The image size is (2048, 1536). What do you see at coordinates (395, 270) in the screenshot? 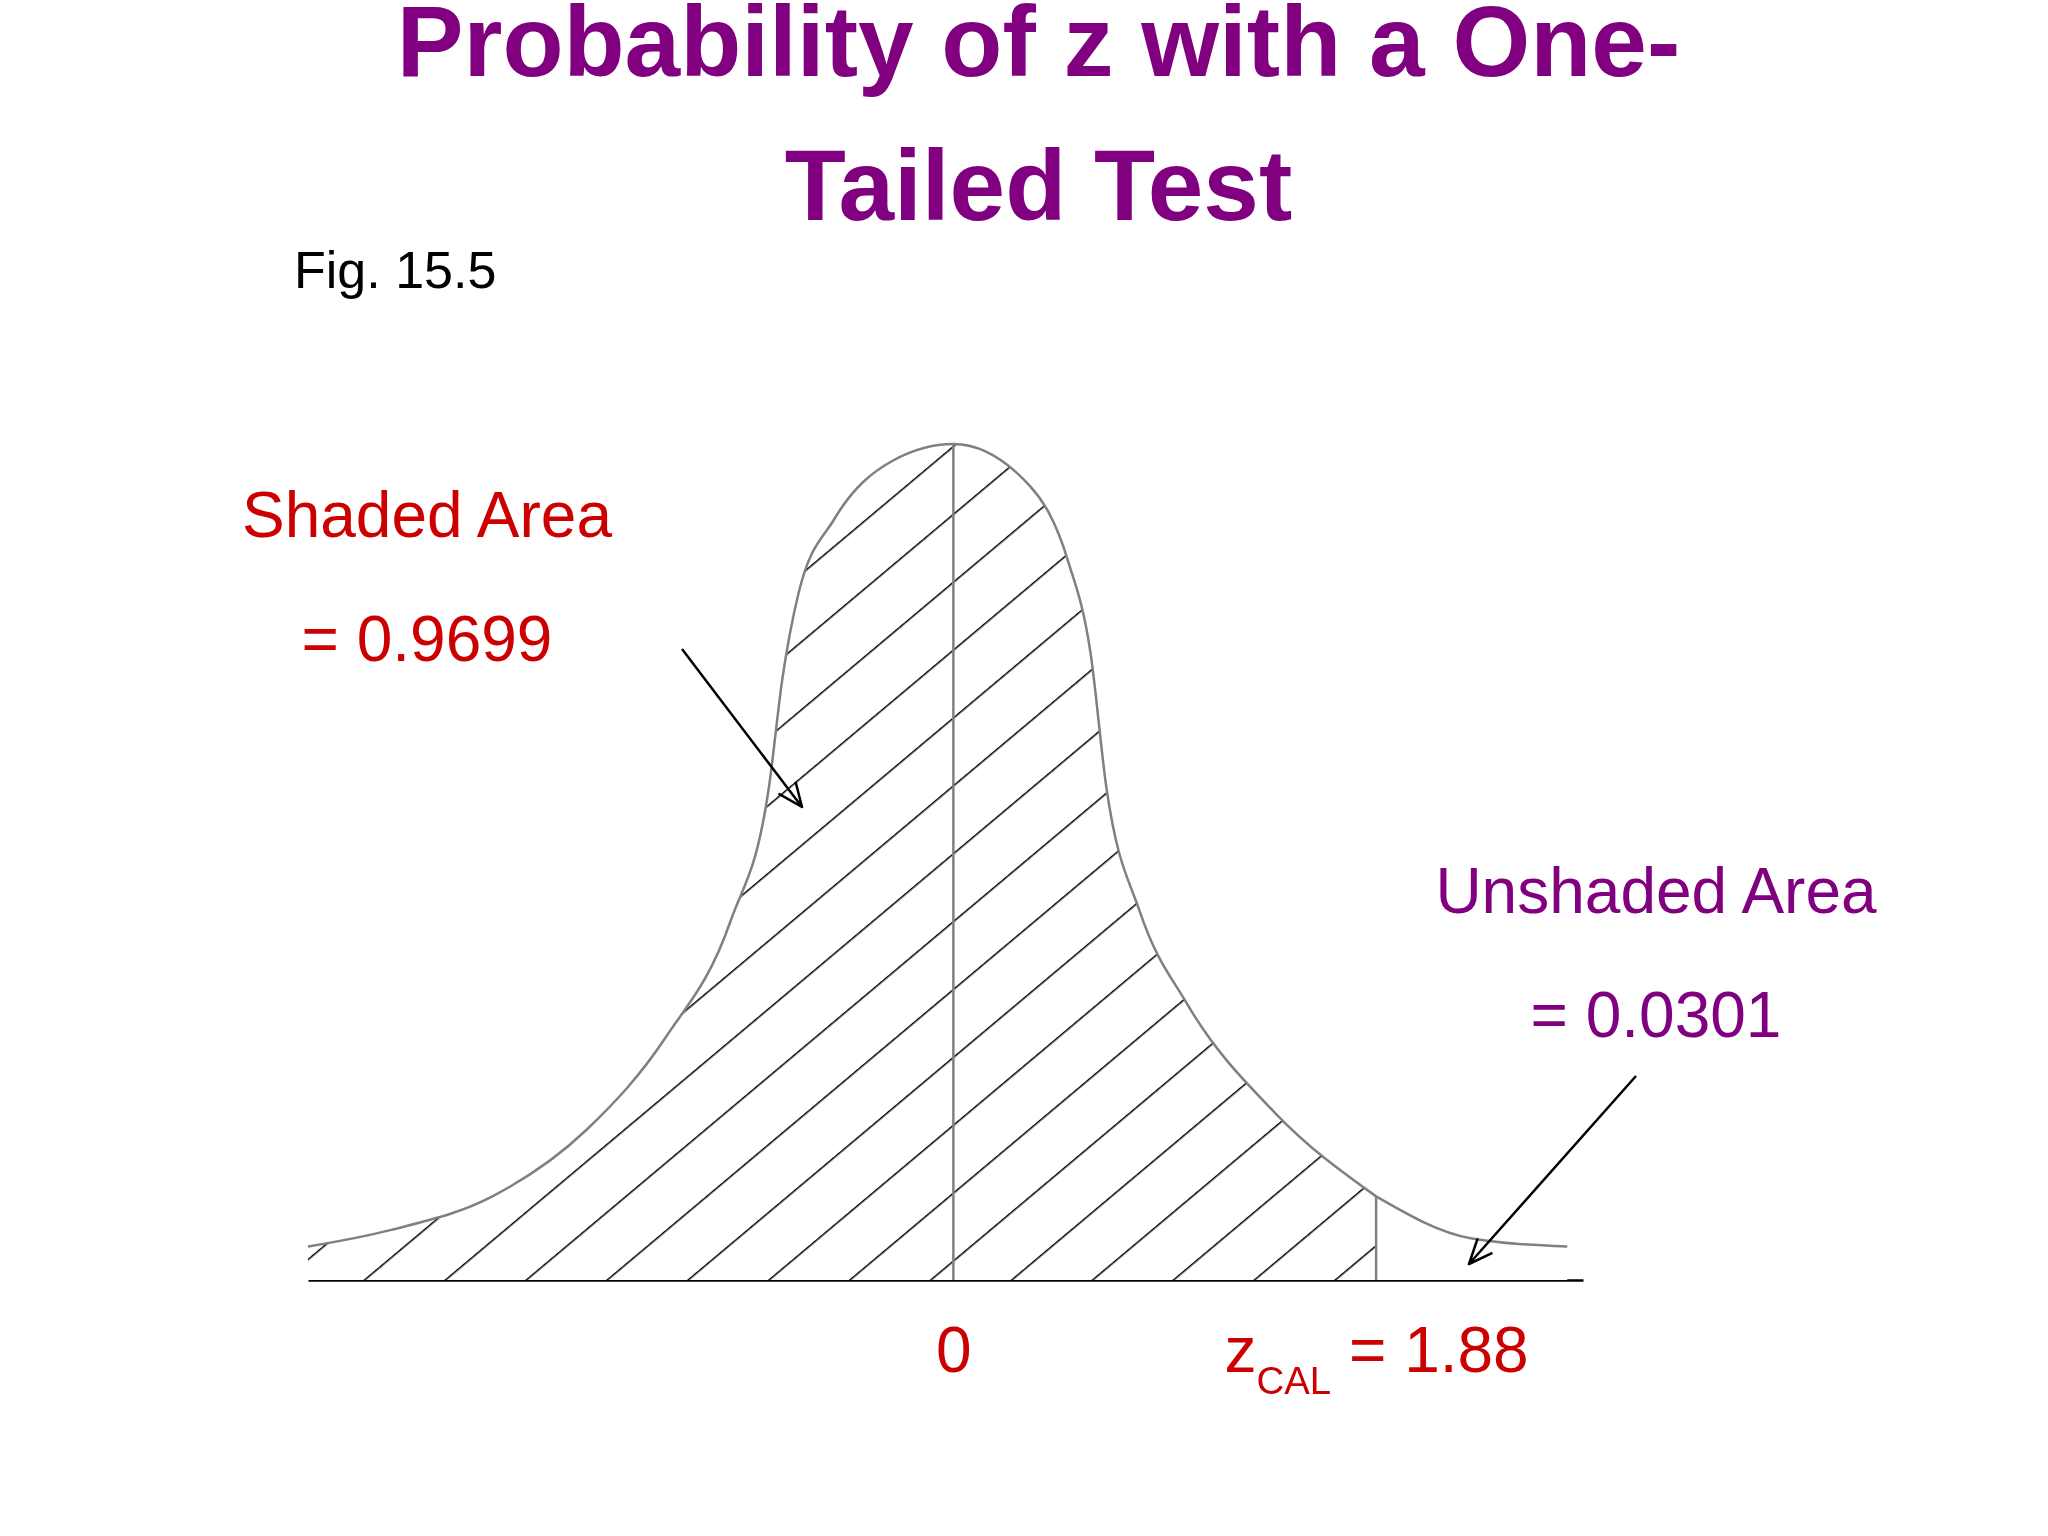
I see `caption: Fig. 15.5` at bounding box center [395, 270].